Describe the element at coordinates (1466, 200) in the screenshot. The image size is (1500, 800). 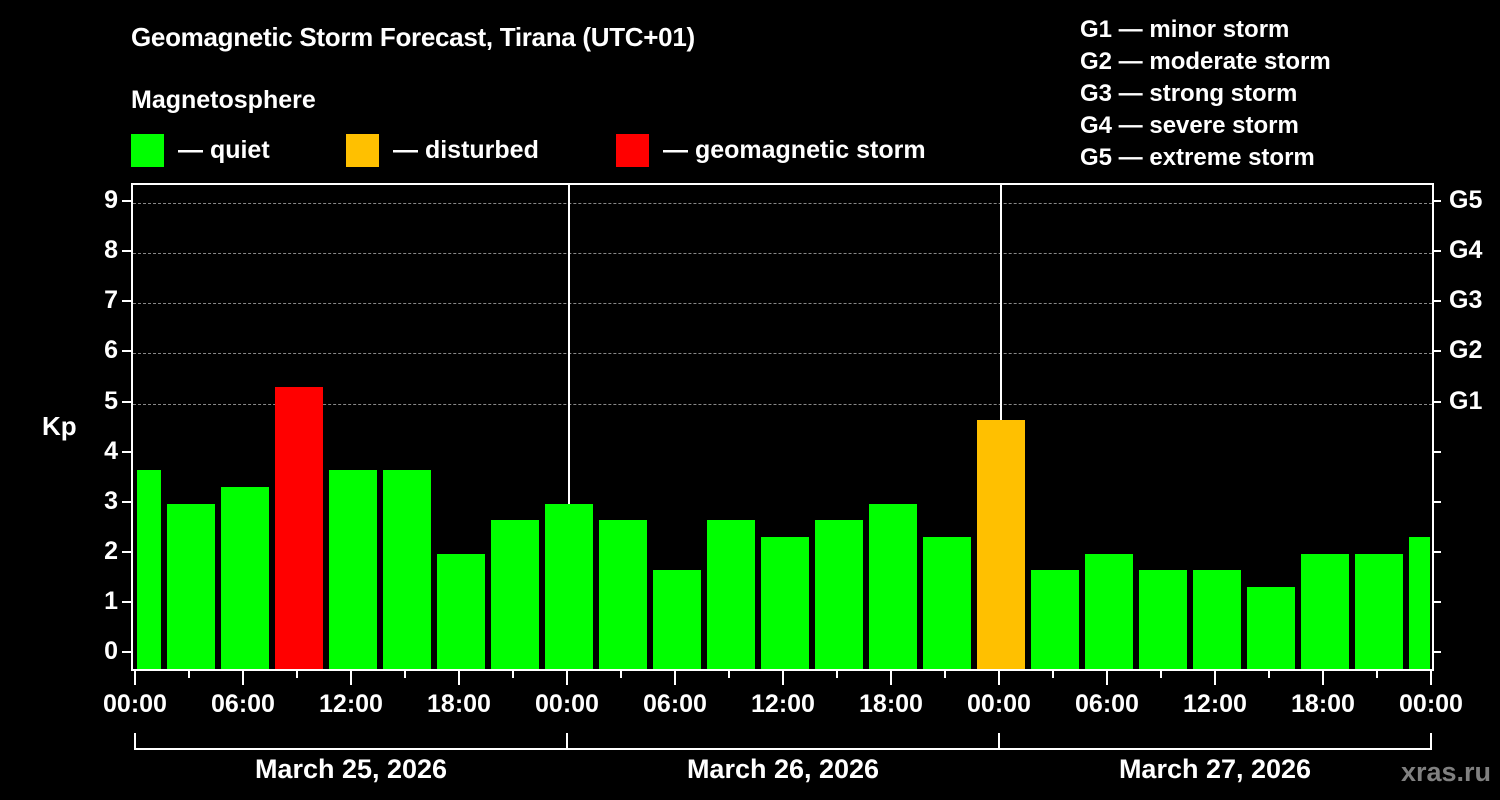
I see `storm-level-label: G5` at that location.